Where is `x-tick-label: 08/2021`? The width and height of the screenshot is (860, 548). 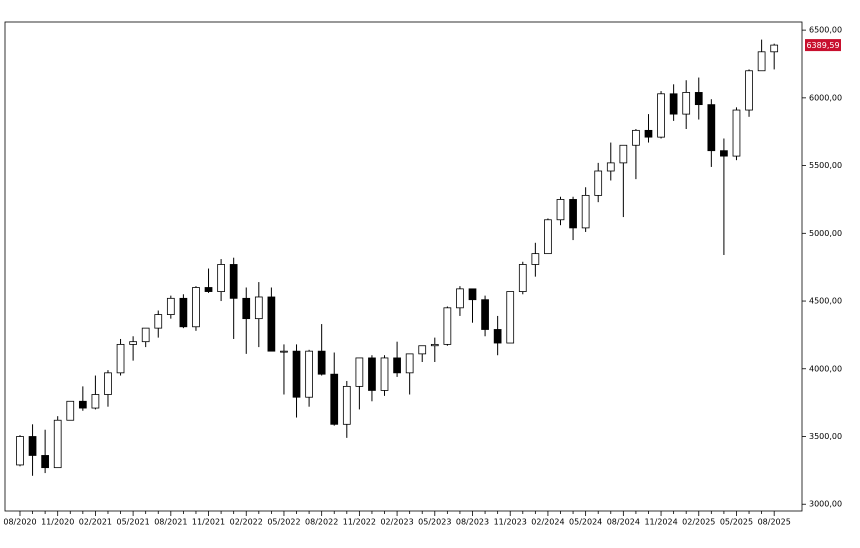 x-tick-label: 08/2021 is located at coordinates (170, 522).